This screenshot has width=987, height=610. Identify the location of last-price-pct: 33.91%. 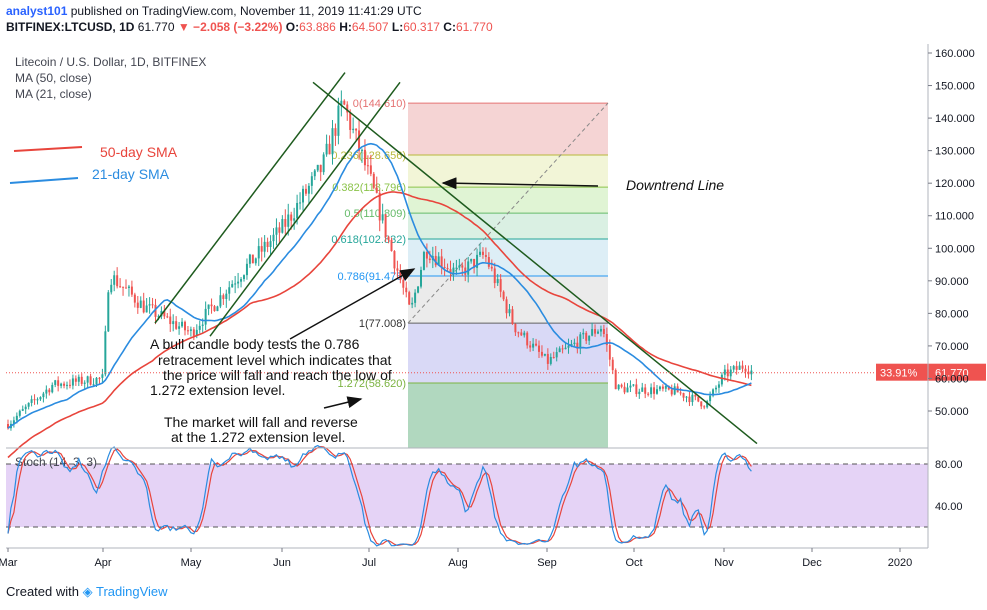
(899, 374).